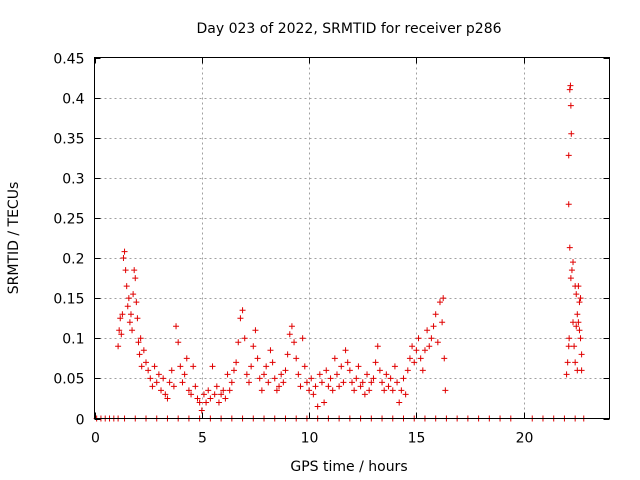 Image resolution: width=640 pixels, height=480 pixels. I want to click on y-tick-label: 0.1, so click(73, 340).